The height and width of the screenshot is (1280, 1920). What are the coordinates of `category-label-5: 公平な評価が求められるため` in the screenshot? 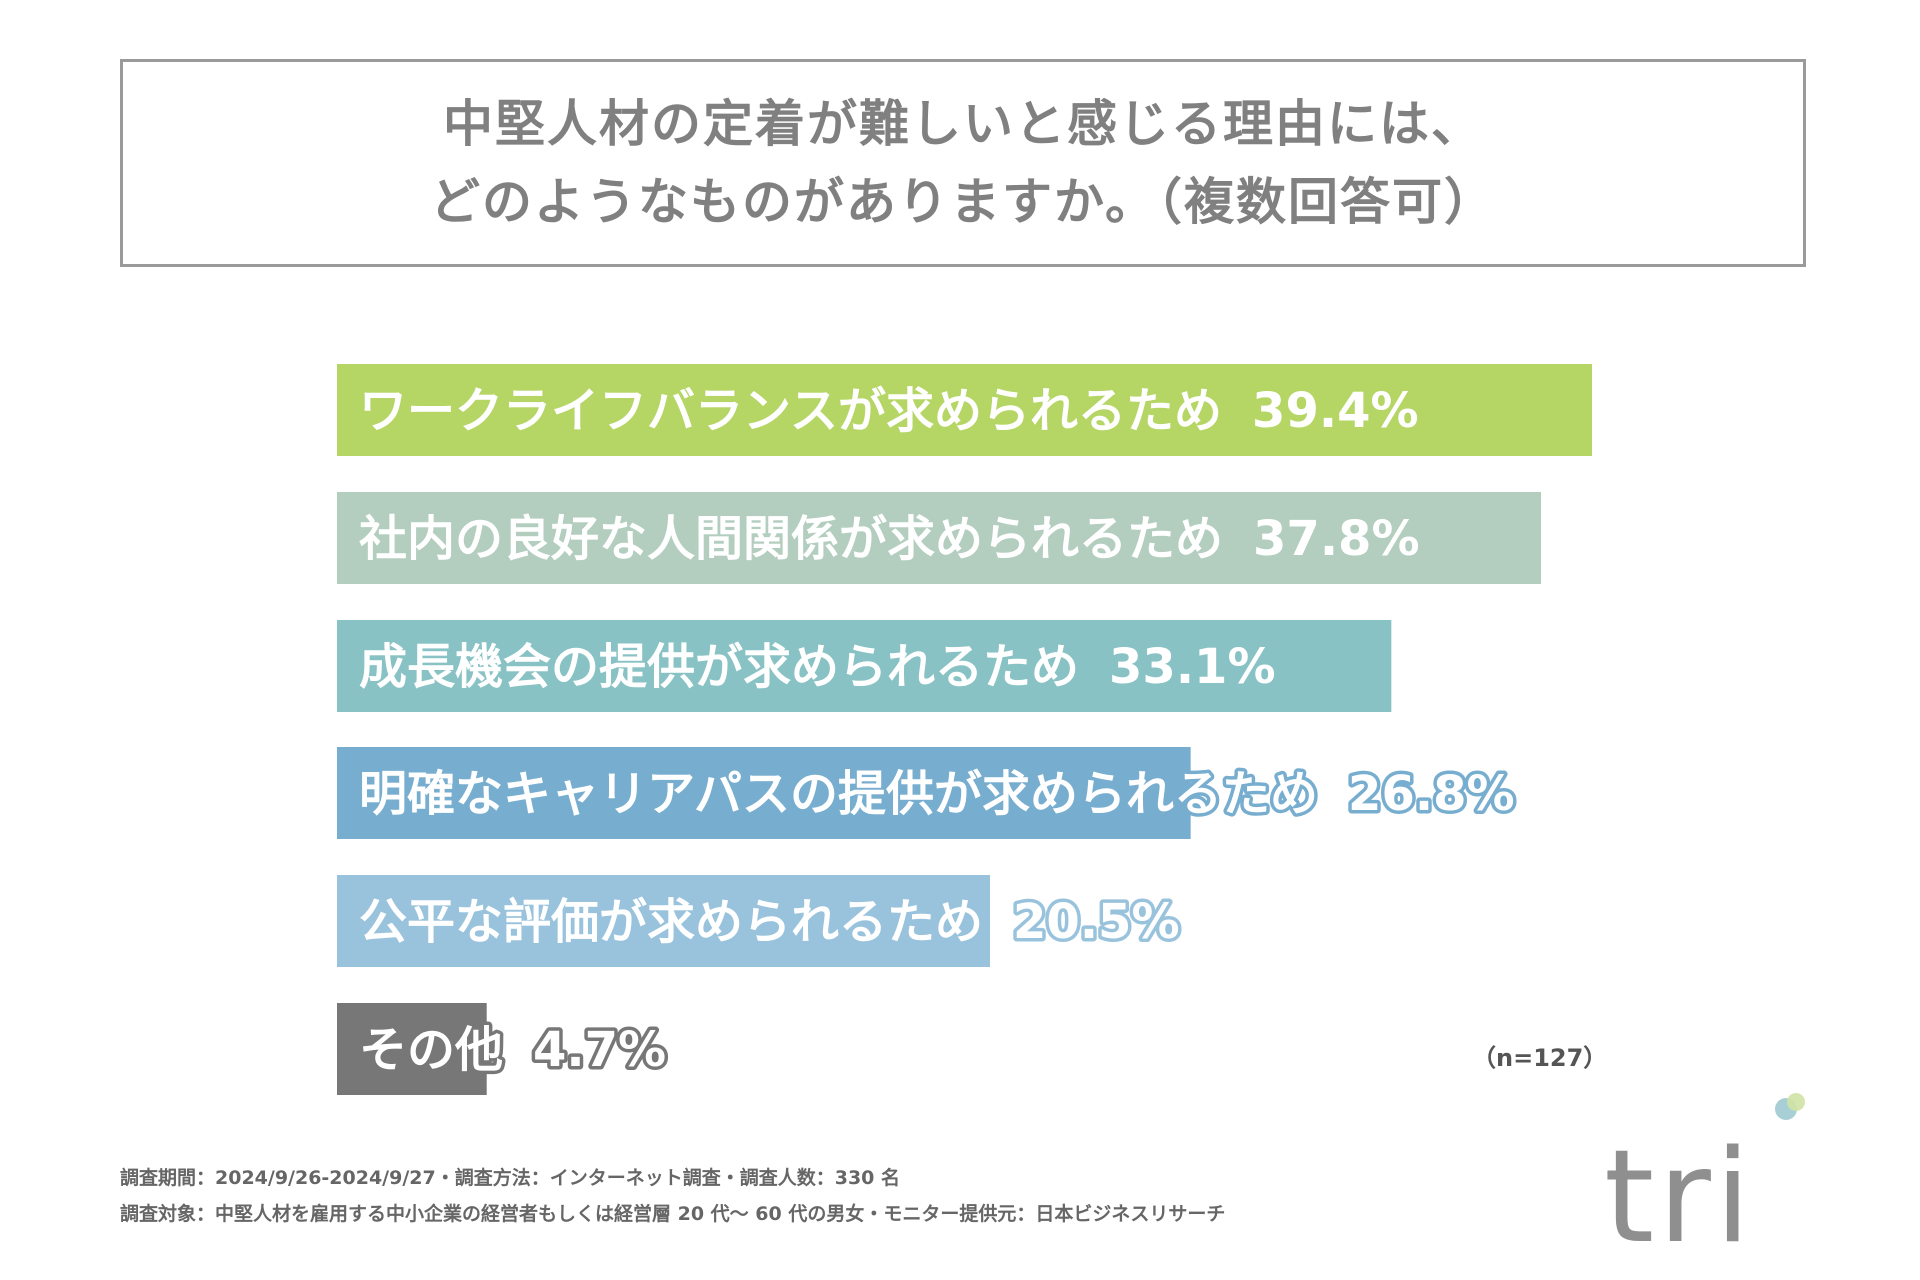 It's located at (671, 922).